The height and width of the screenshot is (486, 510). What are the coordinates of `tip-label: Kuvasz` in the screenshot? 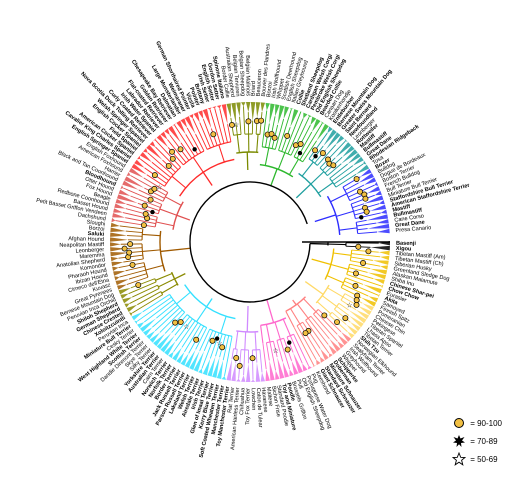 It's located at (101, 287).